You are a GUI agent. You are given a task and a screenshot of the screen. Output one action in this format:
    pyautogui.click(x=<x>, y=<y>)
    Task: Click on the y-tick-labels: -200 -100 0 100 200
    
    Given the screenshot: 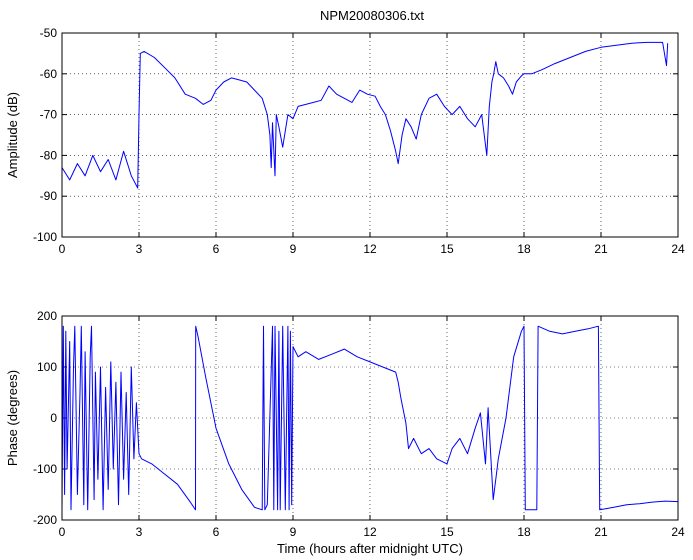 What is the action you would take?
    pyautogui.click(x=45, y=418)
    